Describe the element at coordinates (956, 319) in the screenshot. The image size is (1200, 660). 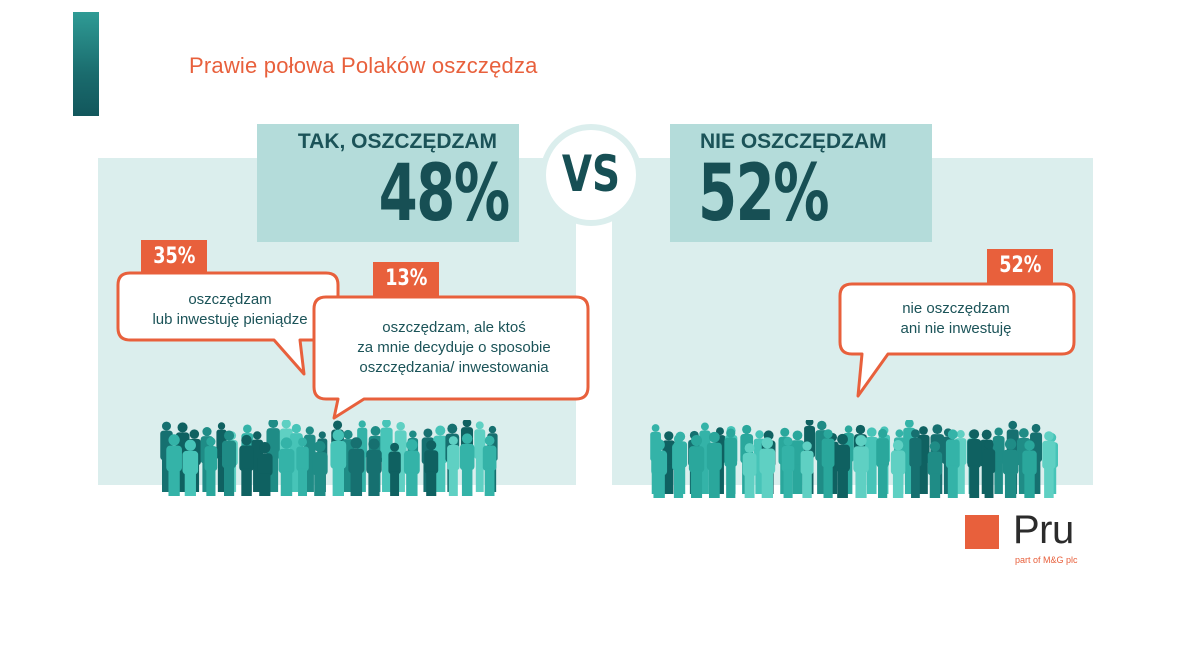
I see `bubble-text-52: nie oszczędzam ani nie inwestuję` at that location.